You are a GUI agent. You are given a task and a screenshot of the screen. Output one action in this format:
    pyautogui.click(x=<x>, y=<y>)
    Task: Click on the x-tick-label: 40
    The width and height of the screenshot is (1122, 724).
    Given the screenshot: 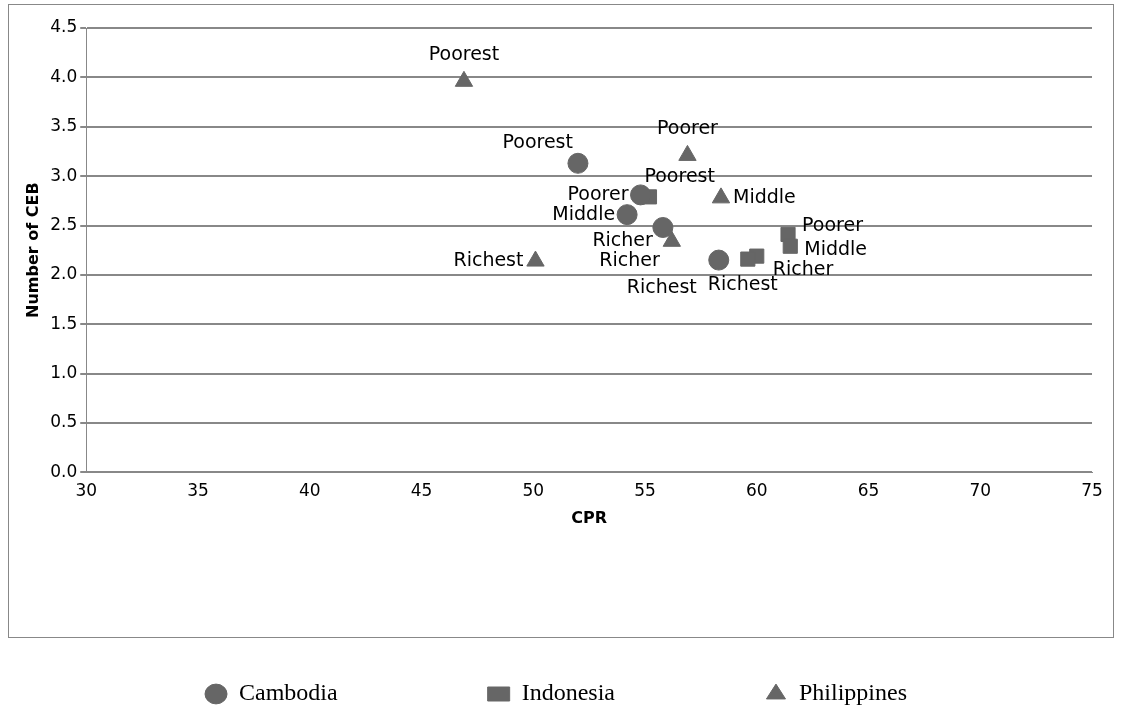 What is the action you would take?
    pyautogui.click(x=309, y=490)
    